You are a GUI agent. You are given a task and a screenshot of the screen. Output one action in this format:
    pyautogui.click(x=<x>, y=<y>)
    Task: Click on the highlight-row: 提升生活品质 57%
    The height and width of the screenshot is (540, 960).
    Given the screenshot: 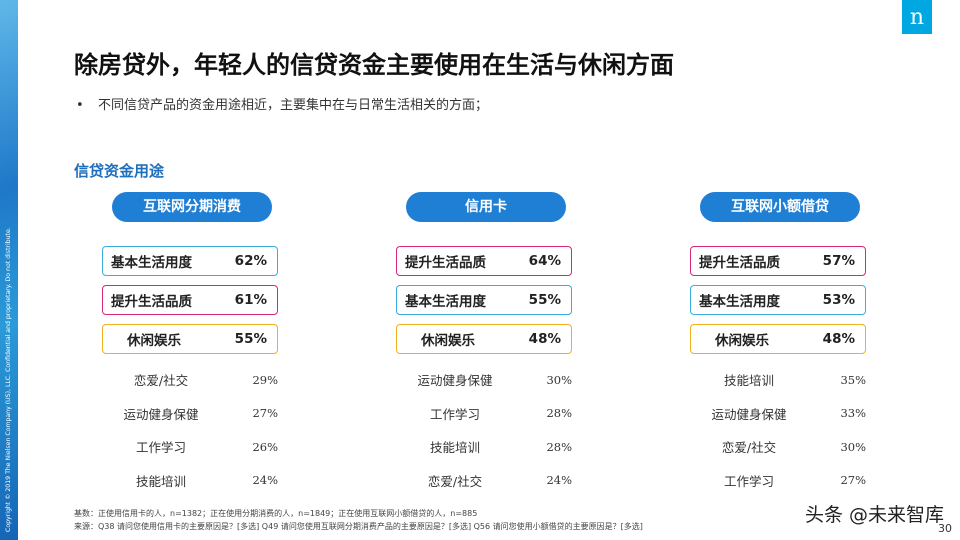 What is the action you would take?
    pyautogui.click(x=778, y=261)
    